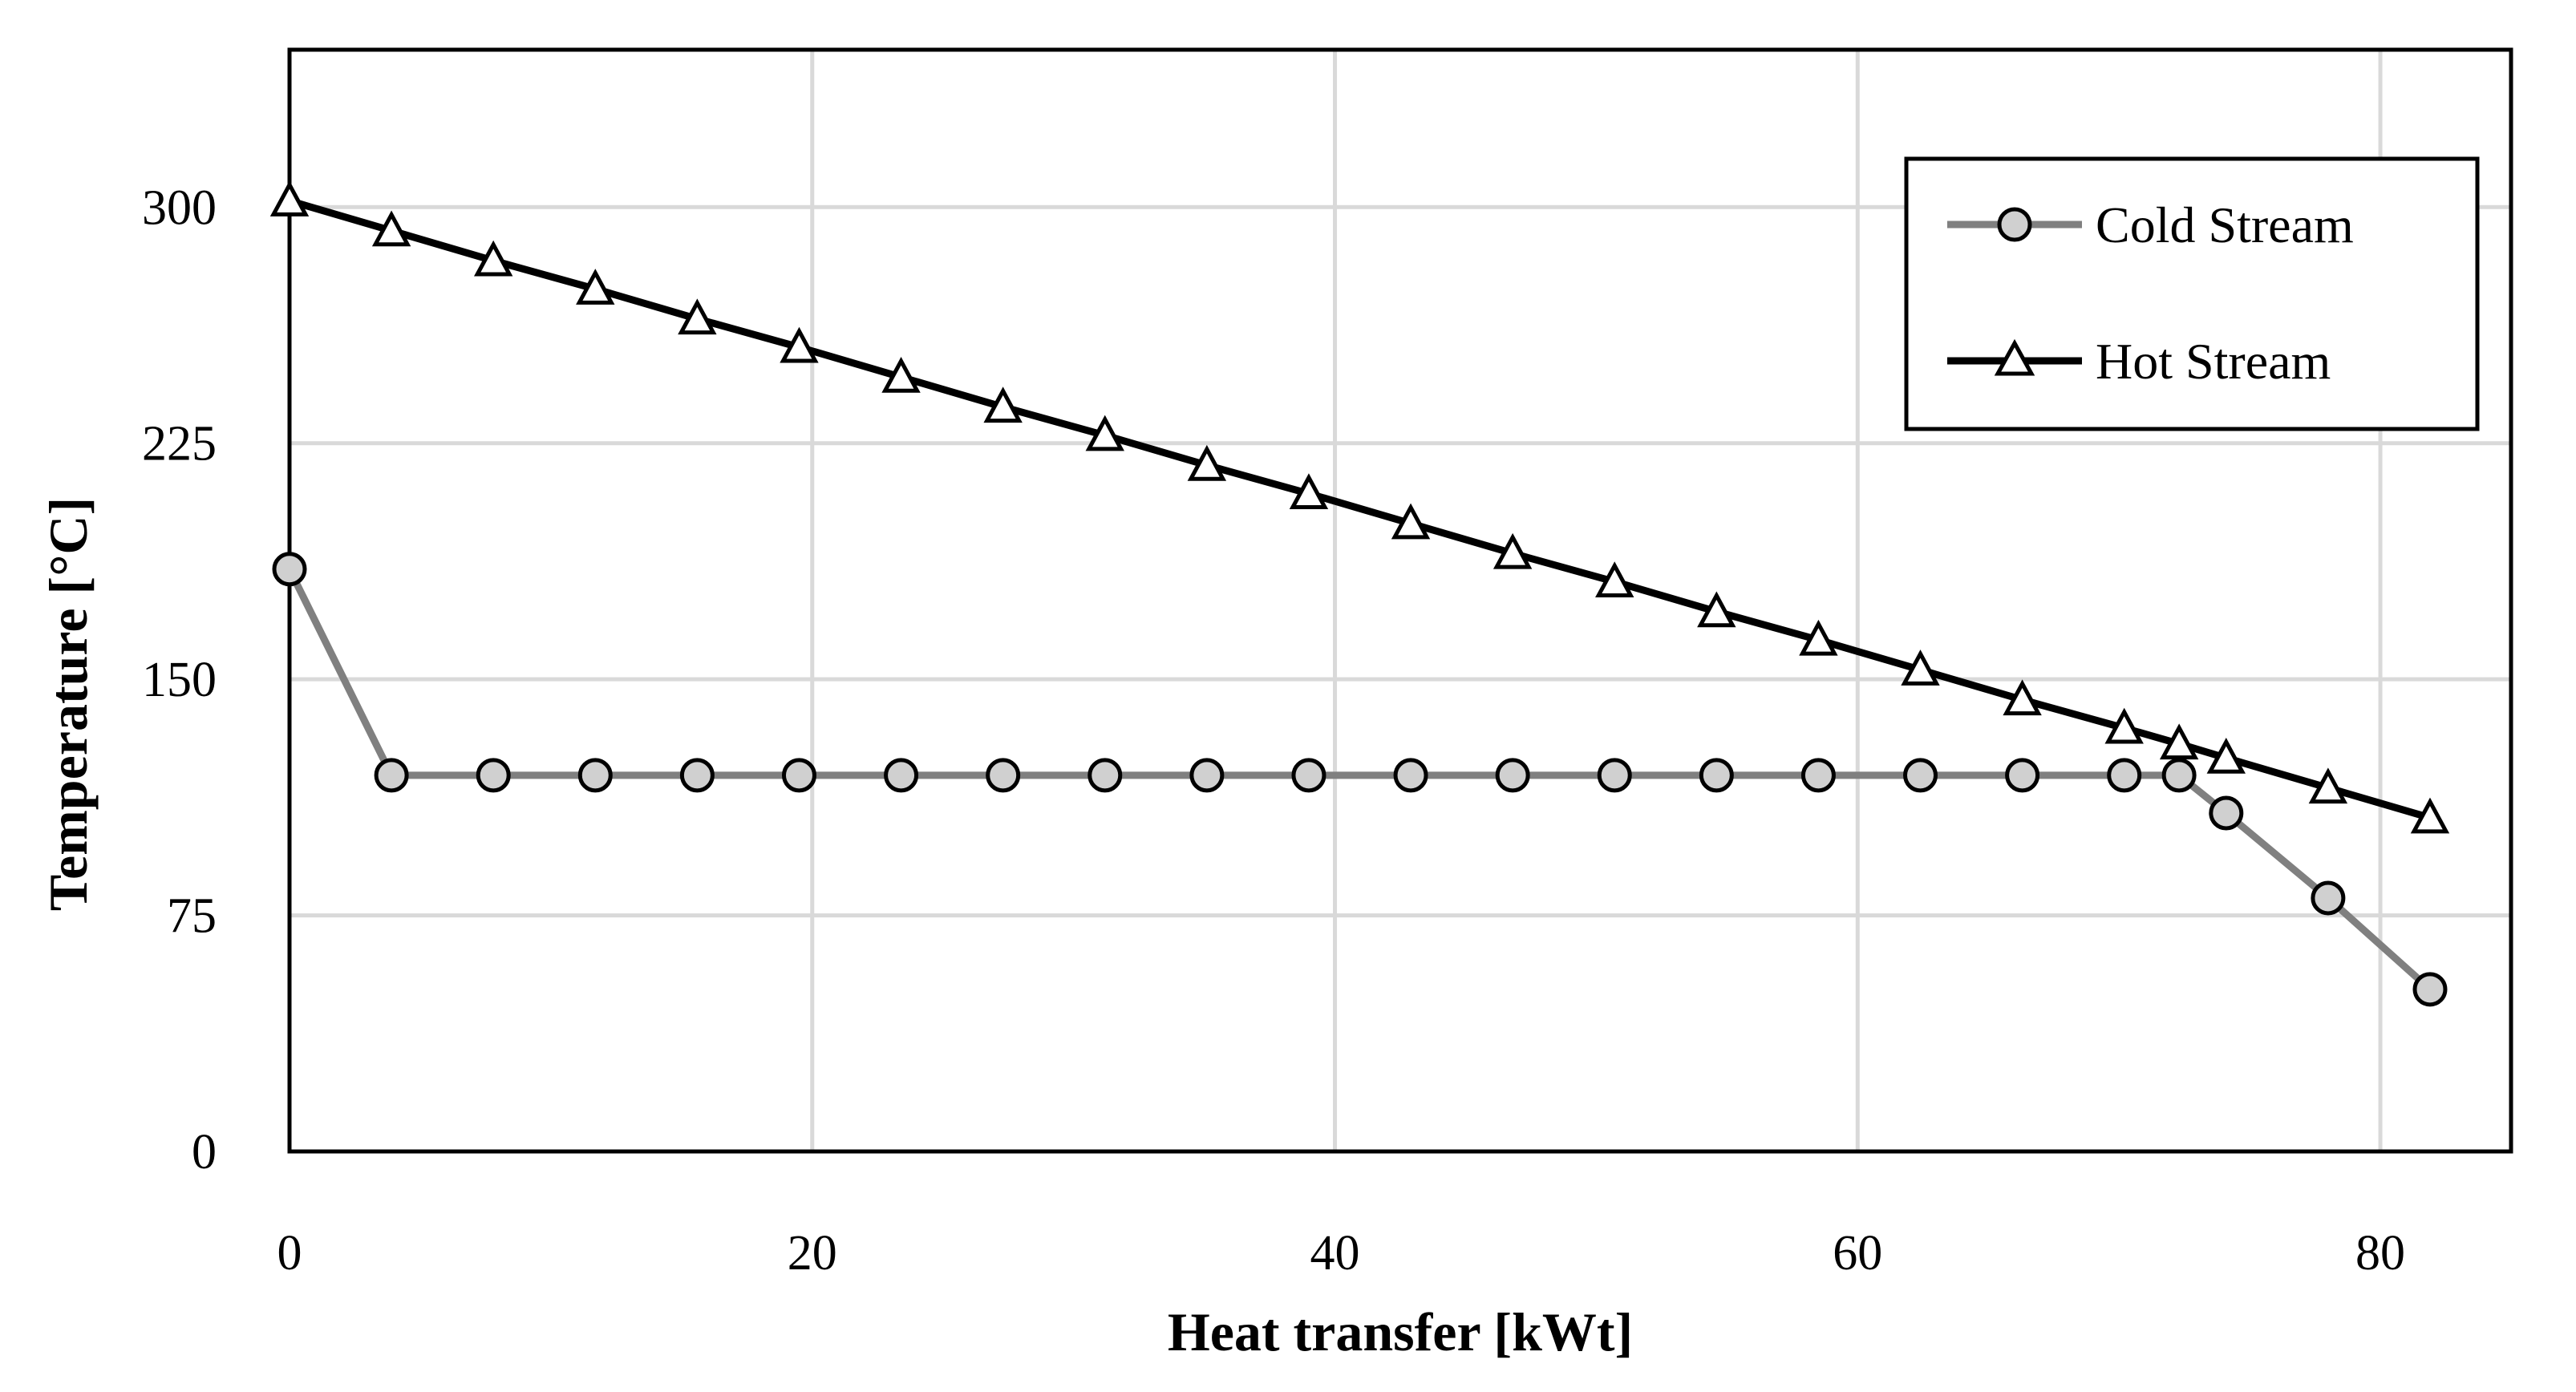  What do you see at coordinates (1857, 1253) in the screenshot?
I see `x-tick-label: 60` at bounding box center [1857, 1253].